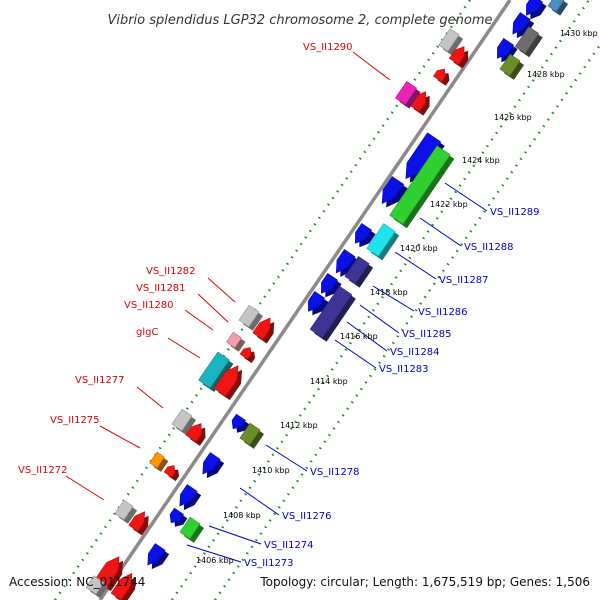  I want to click on reverse-gene-vs-ii1285-body, so click(330, 283).